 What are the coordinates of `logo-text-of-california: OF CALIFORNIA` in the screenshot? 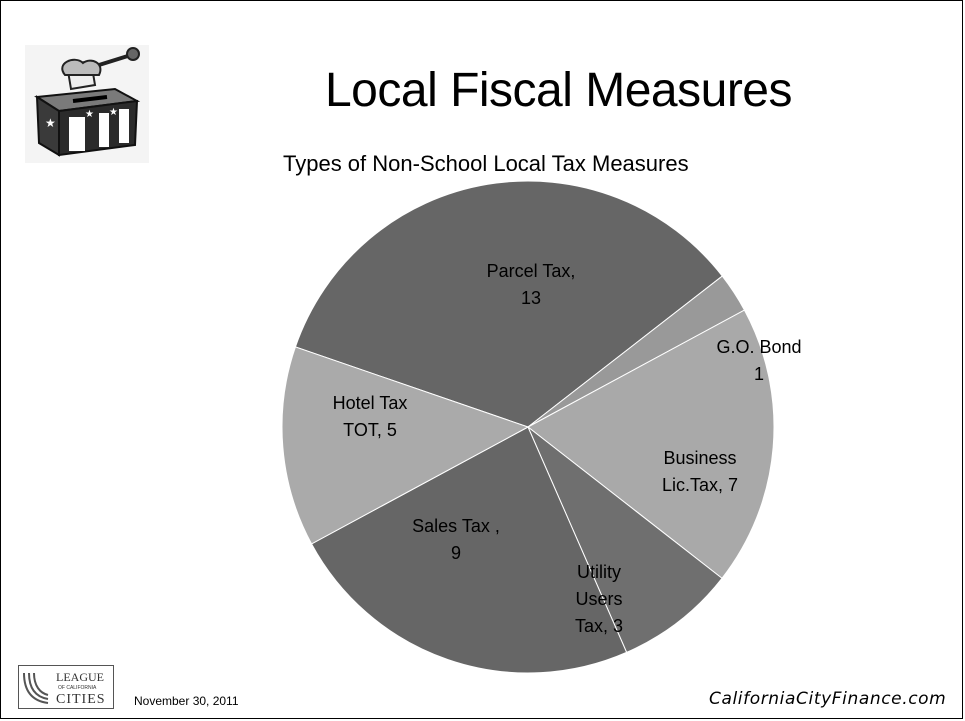 It's located at (77, 688).